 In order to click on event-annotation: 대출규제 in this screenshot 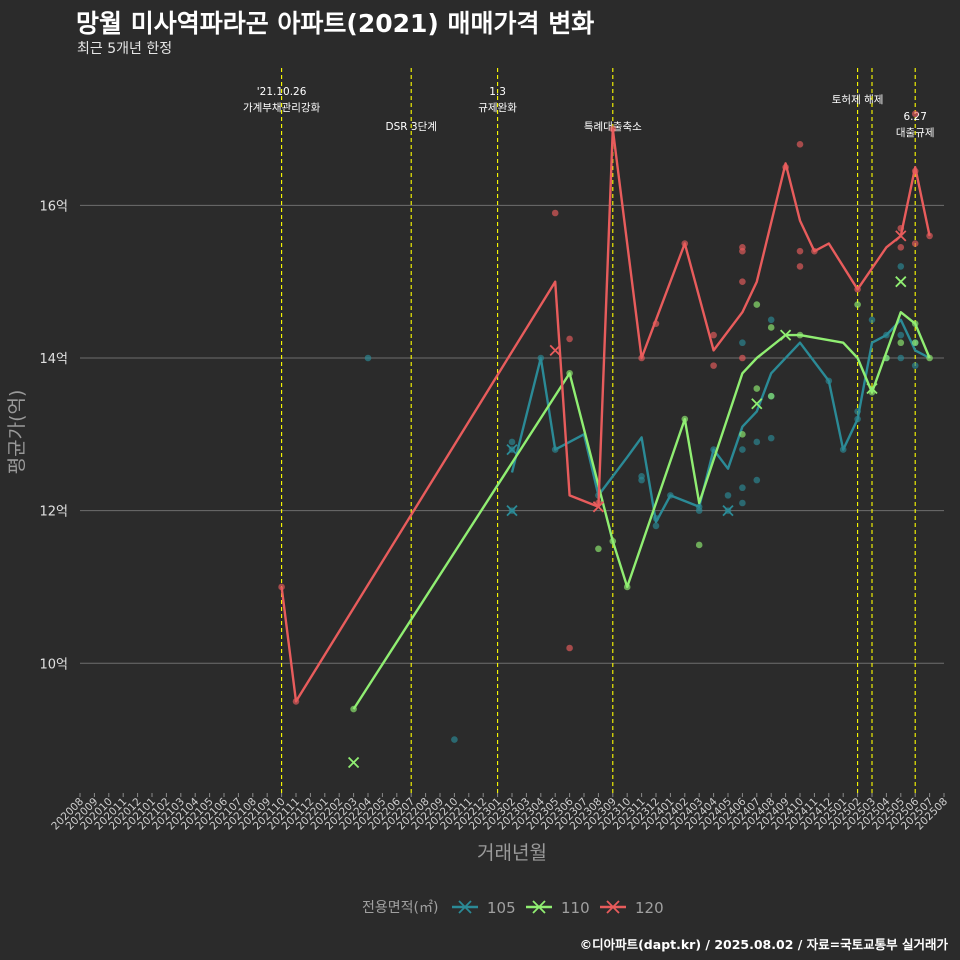, I will do `click(915, 133)`.